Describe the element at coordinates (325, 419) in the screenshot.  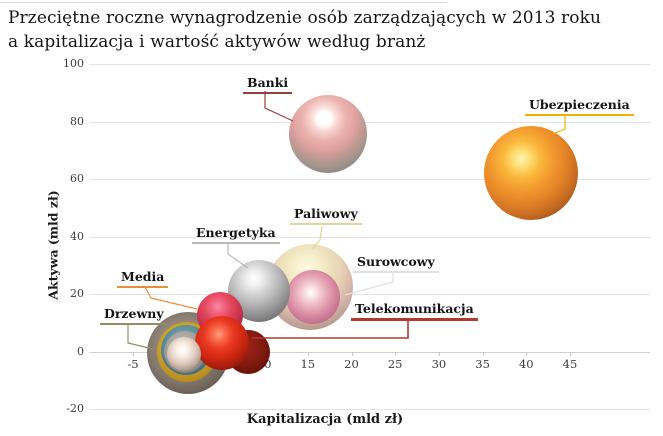
I see `x-axis-title: Kapitalizacja (mld zł)` at that location.